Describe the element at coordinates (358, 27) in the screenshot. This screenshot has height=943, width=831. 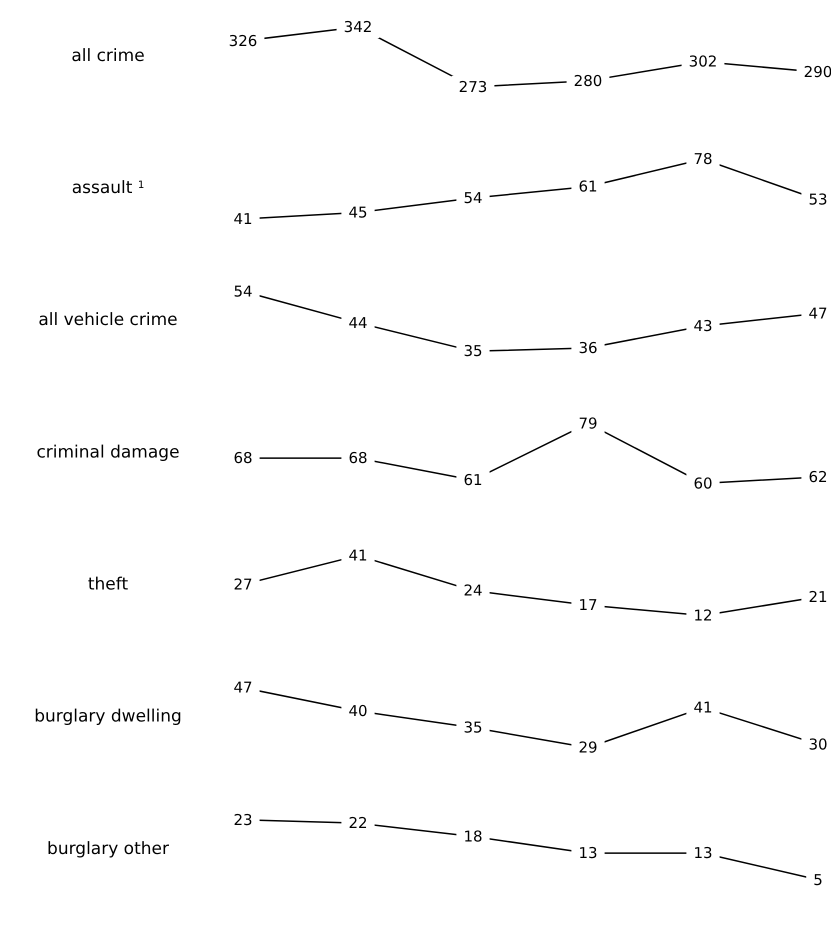
I see `data-label: 342` at that location.